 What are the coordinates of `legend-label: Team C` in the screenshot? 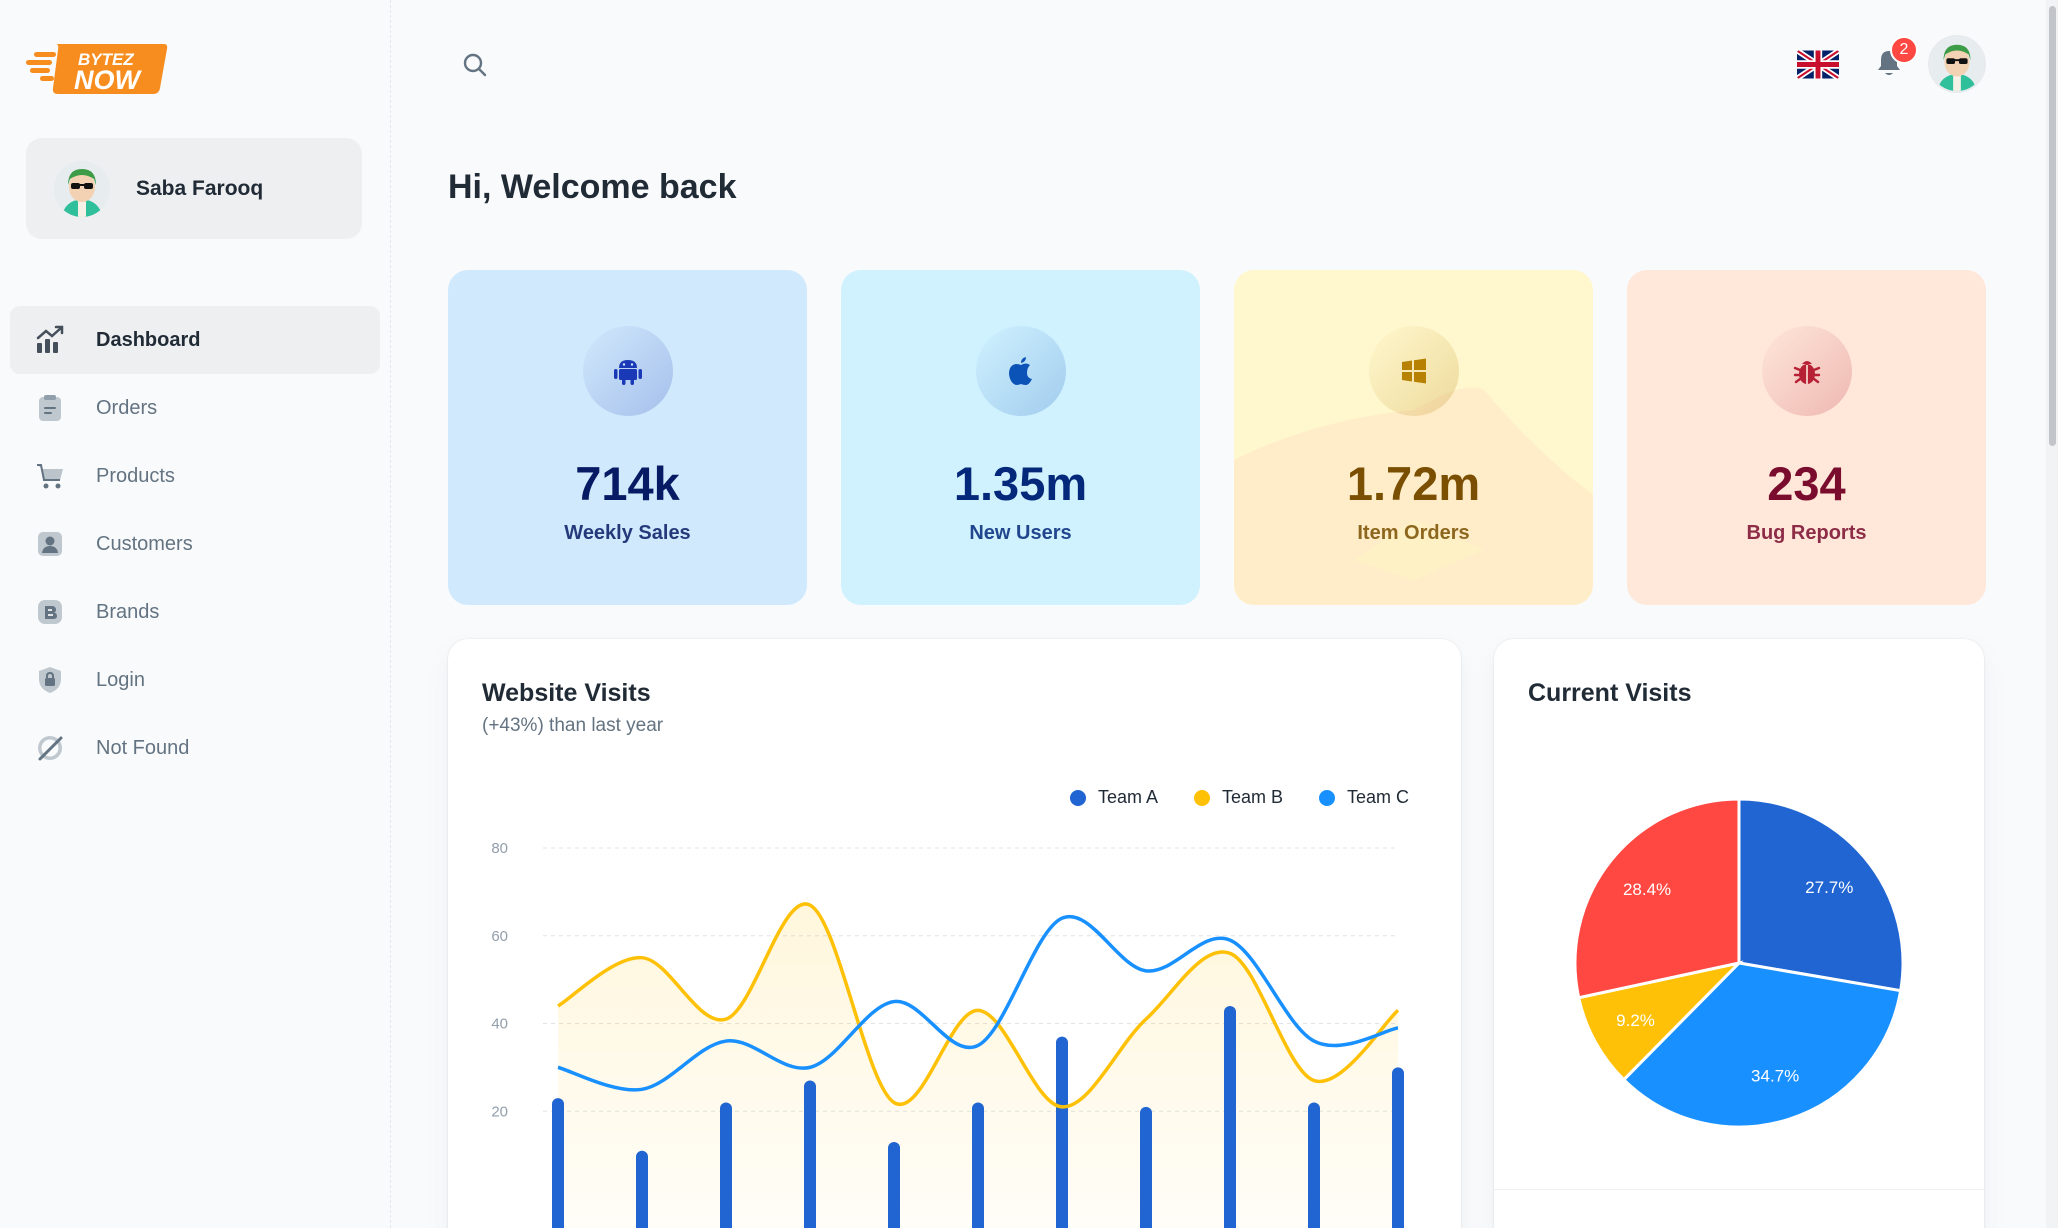 It's located at (1378, 797).